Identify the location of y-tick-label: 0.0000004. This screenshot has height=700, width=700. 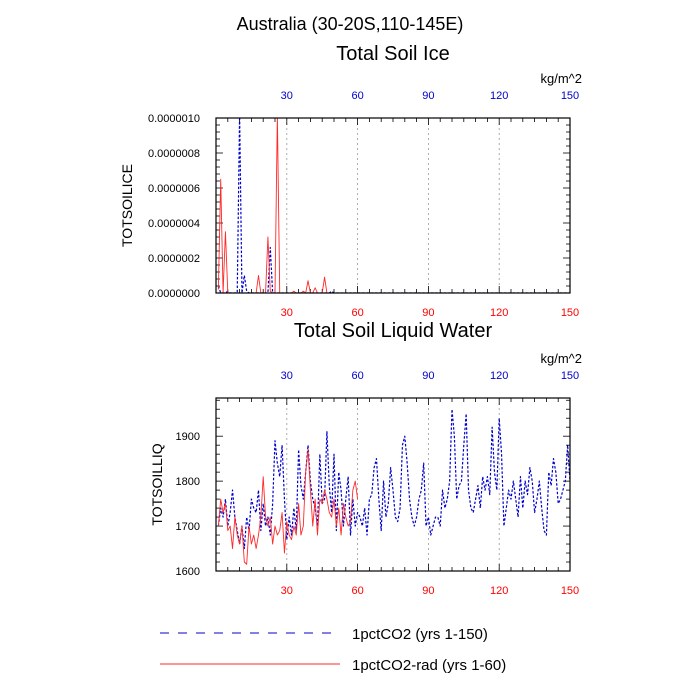
(174, 224).